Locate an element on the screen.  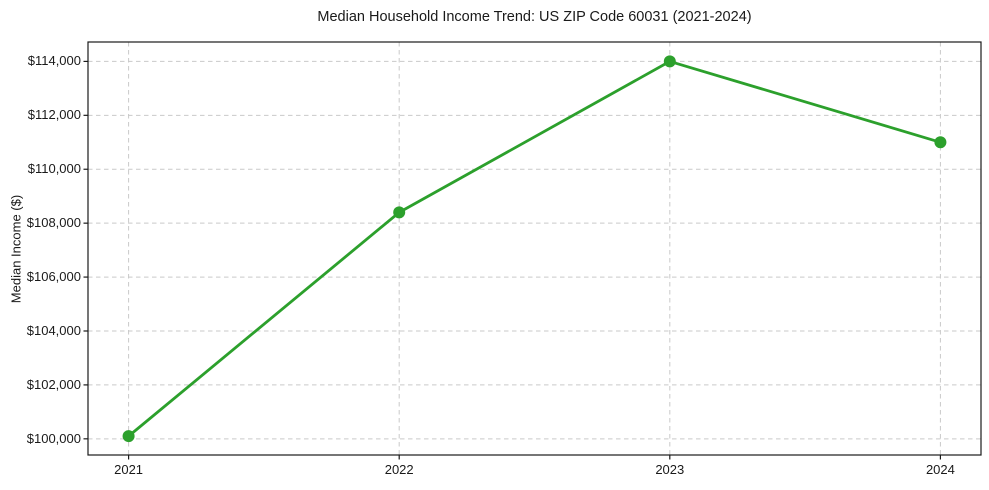
x-tick-label: 2023 is located at coordinates (670, 469).